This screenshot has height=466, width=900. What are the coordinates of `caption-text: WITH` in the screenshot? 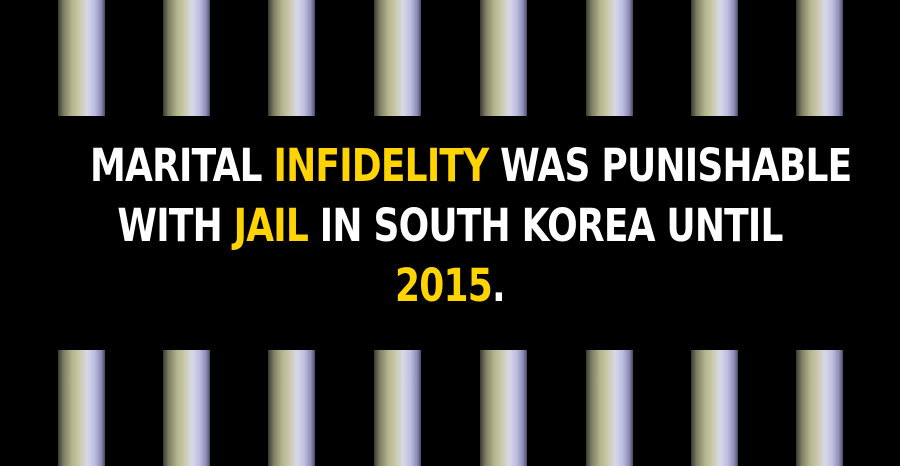 It's located at (175, 225).